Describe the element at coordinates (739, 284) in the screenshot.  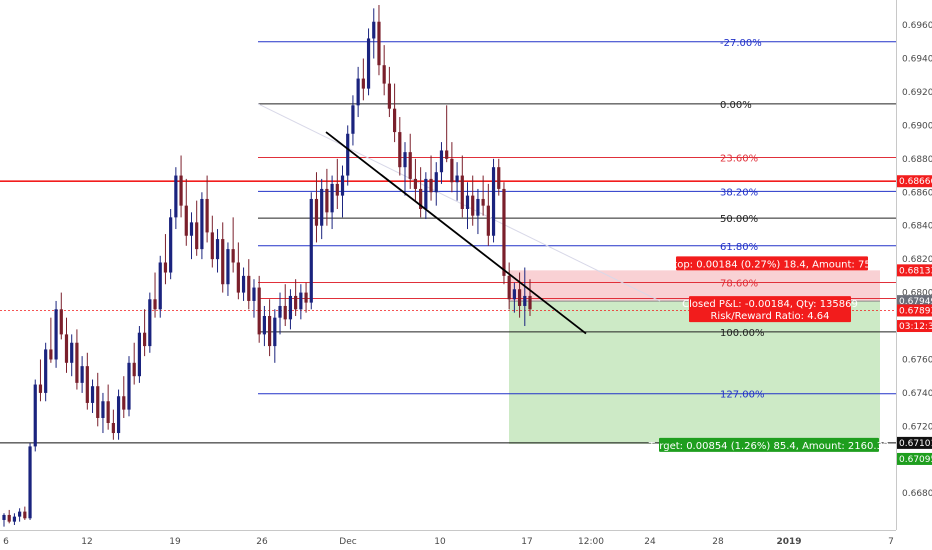
I see `fib-level-label: 78.60%` at that location.